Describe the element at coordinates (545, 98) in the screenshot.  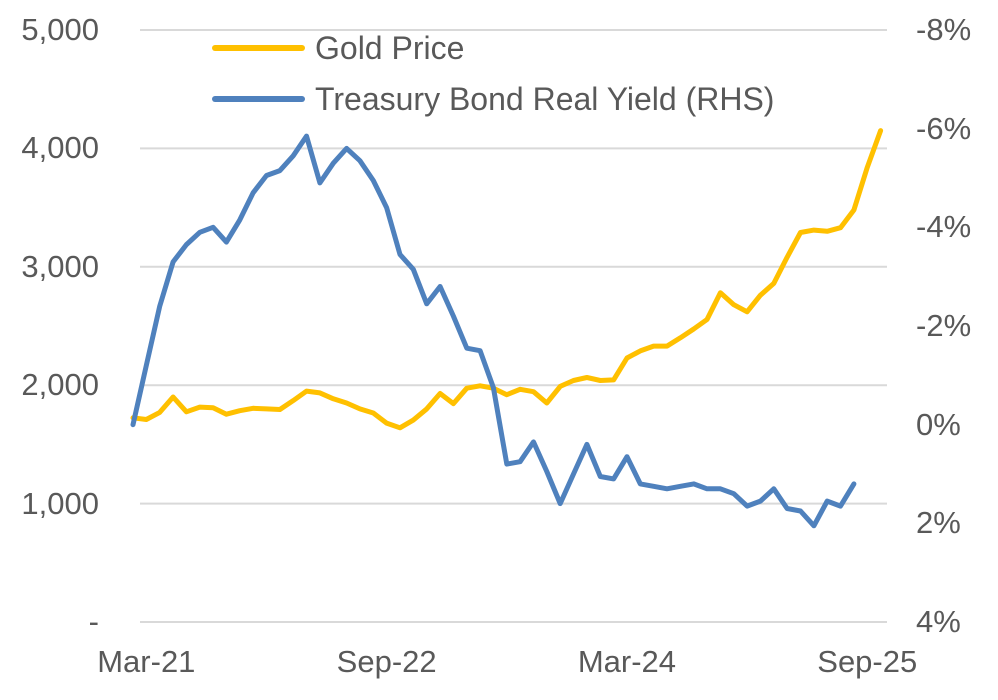
I see `legend-label-treasury-real-yield: Treasury Bond Real Yield (RHS)` at that location.